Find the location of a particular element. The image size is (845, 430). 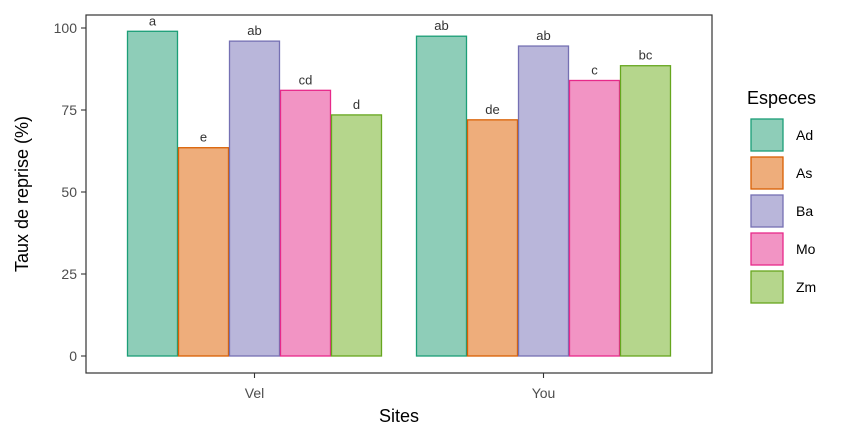

bar-vel-as is located at coordinates (203, 252).